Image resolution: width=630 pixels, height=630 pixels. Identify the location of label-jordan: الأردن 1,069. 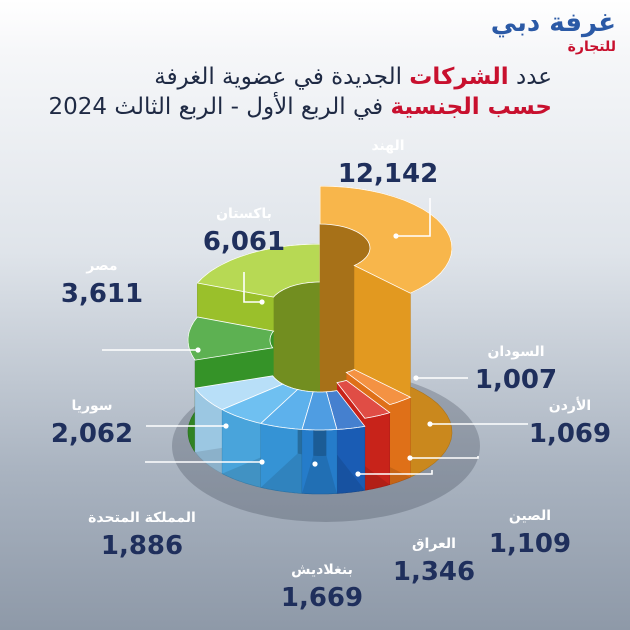
(519, 423).